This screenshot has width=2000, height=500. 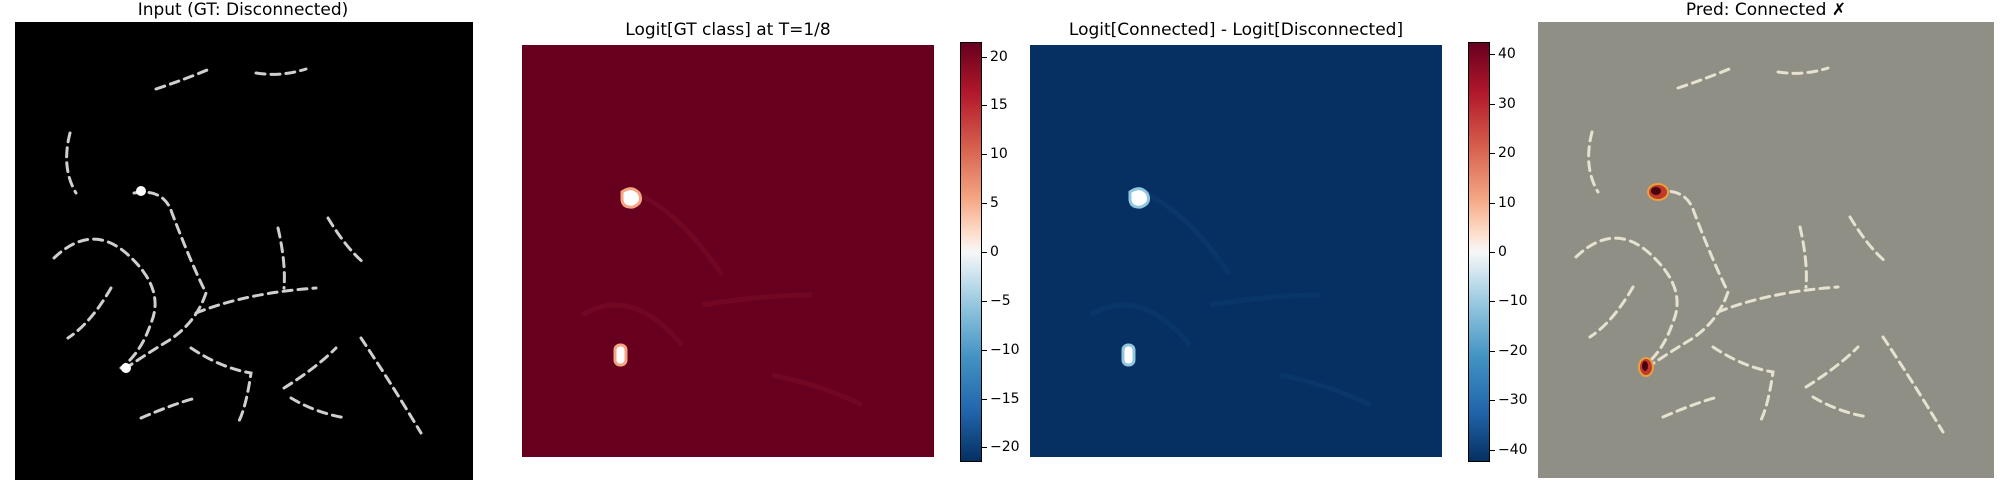 What do you see at coordinates (237, 250) in the screenshot?
I see `input-image` at bounding box center [237, 250].